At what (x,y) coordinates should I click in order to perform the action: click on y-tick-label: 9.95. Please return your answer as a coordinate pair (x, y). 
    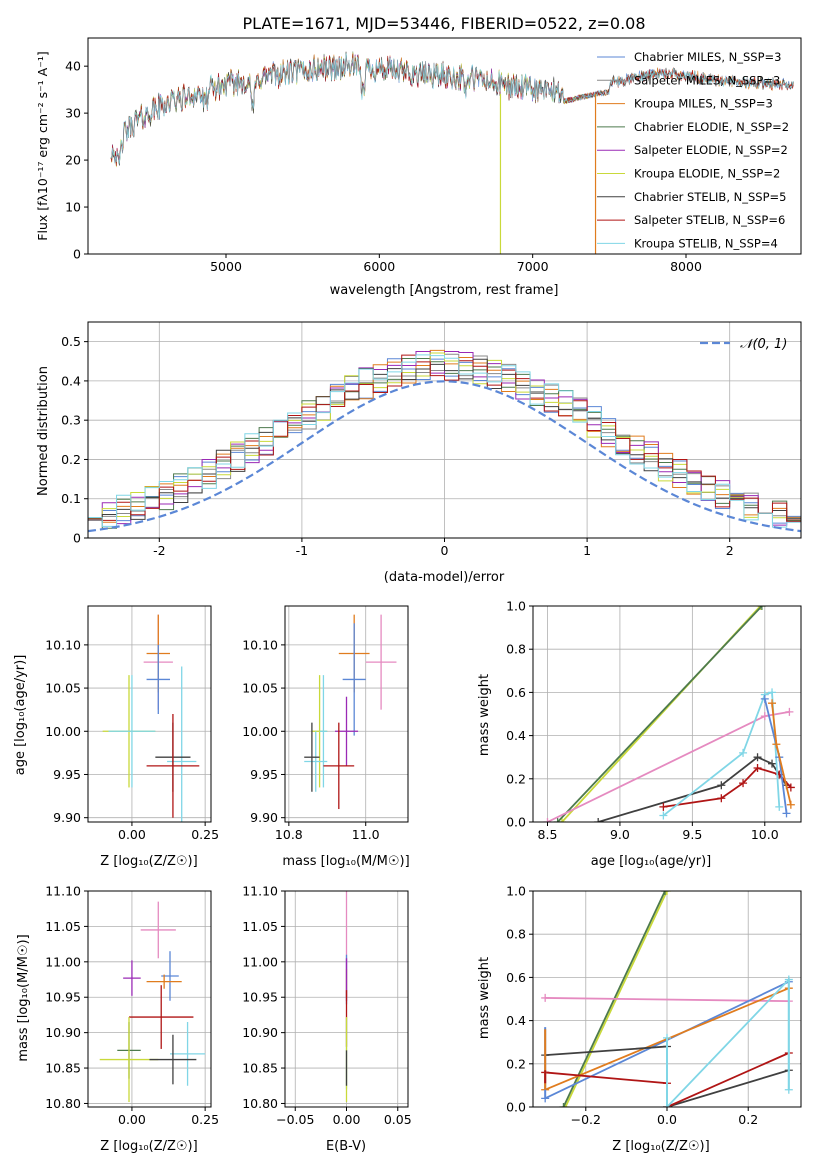
    Looking at the image, I should click on (67, 774).